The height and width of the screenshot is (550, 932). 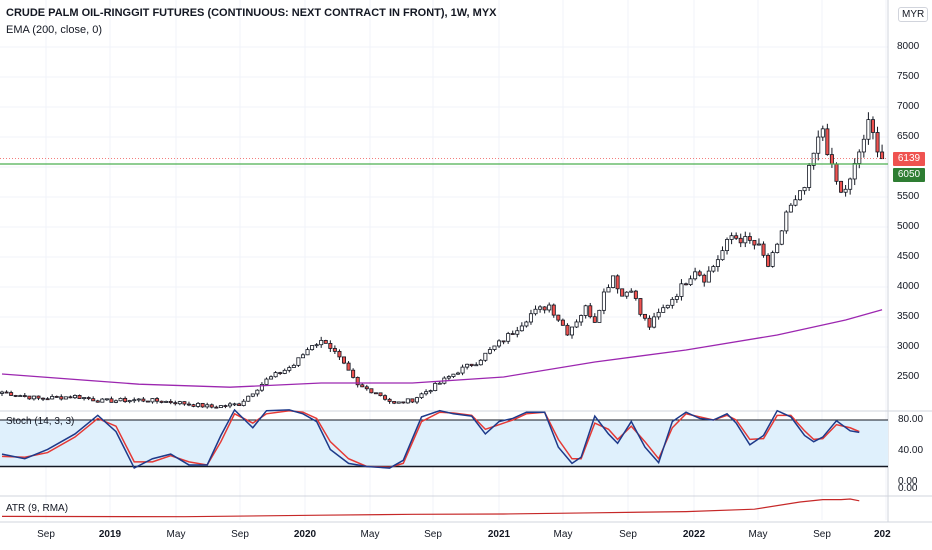 What do you see at coordinates (908, 106) in the screenshot?
I see `price-tick-label: 7000` at bounding box center [908, 106].